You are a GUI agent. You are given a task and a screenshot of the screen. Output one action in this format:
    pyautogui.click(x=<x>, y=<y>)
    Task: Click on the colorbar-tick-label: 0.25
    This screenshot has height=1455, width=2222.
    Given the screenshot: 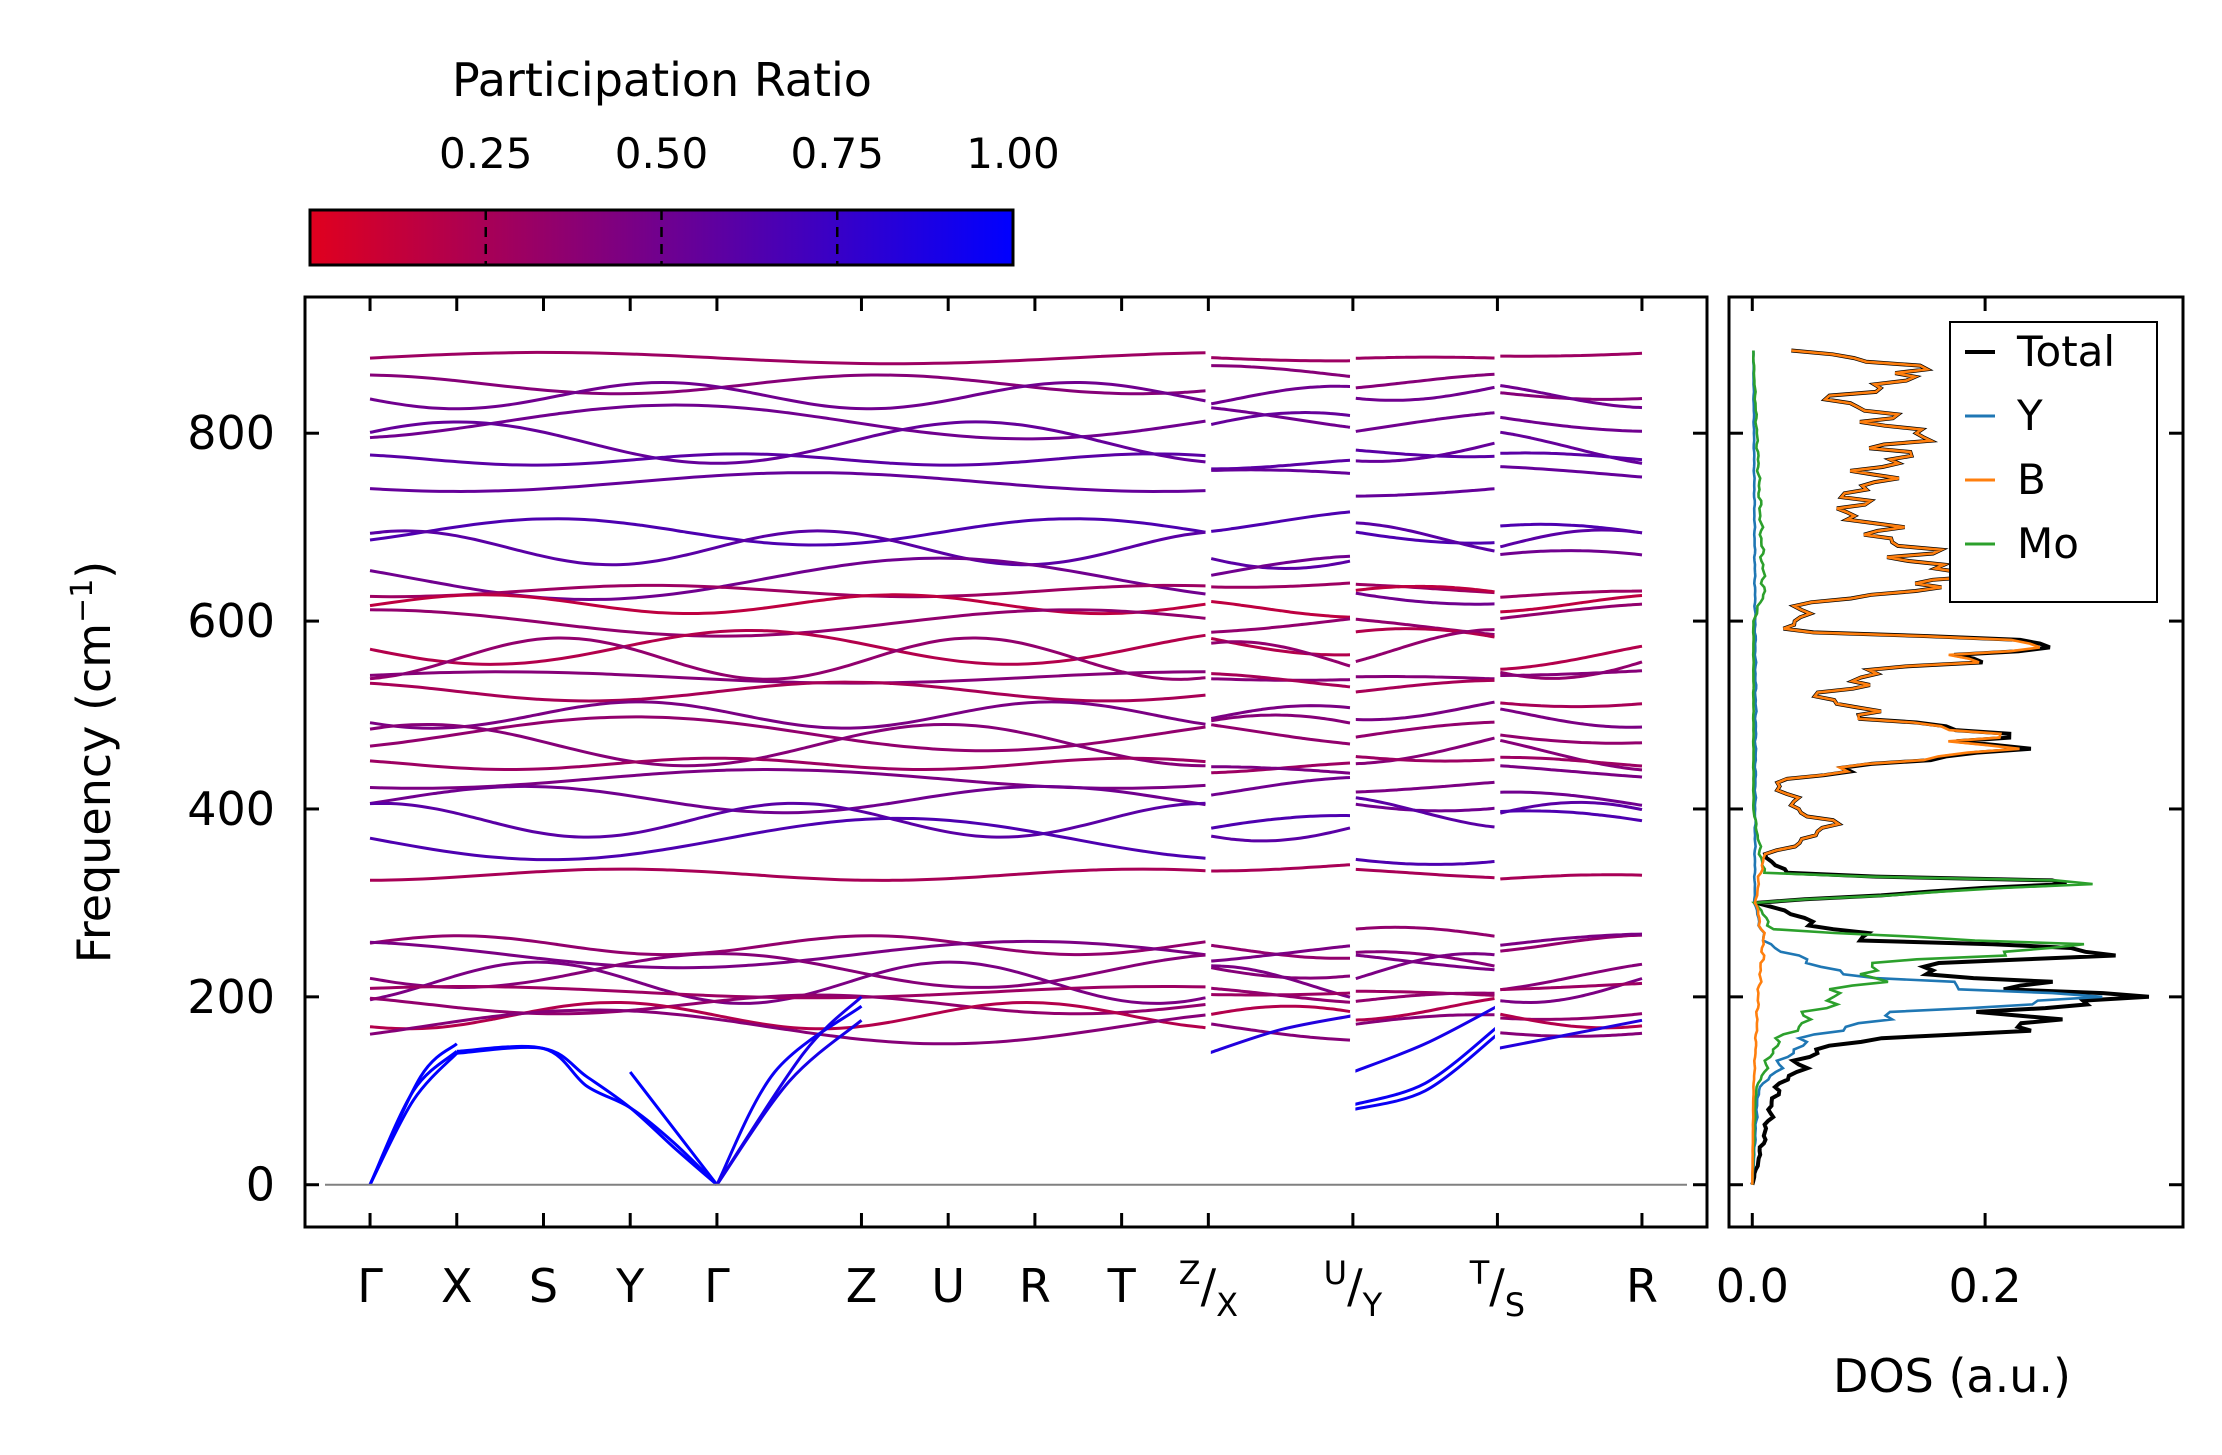 What is the action you would take?
    pyautogui.click(x=486, y=153)
    